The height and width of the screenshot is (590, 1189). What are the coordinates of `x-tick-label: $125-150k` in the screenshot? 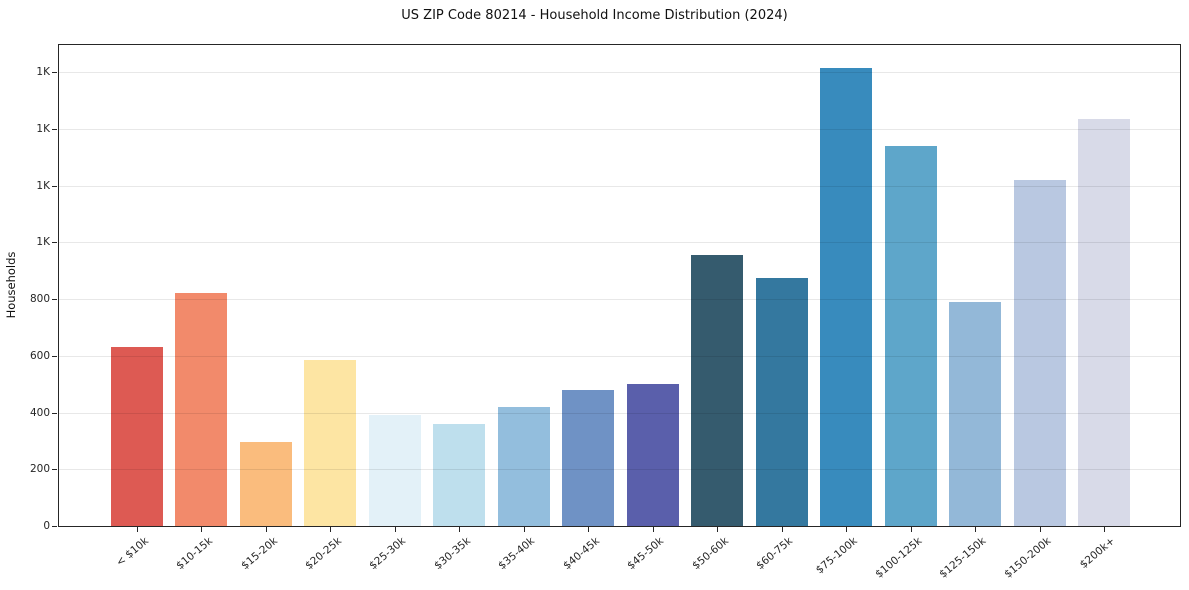 It's located at (963, 558).